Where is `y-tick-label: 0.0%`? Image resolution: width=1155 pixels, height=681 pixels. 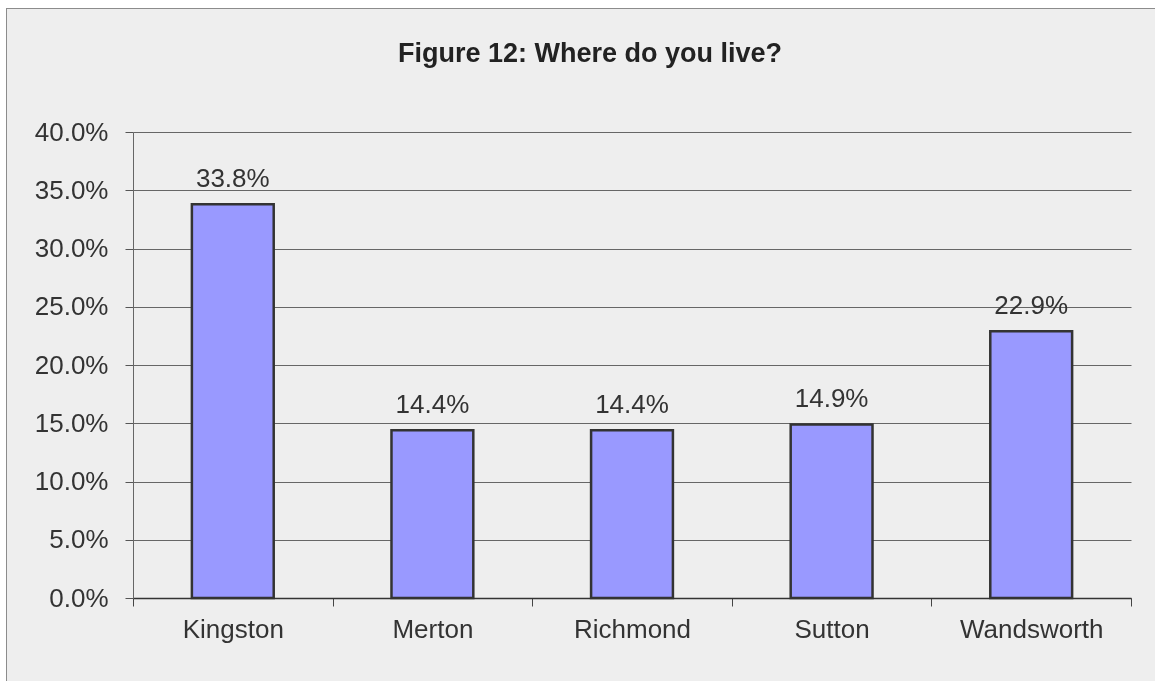
y-tick-label: 0.0% is located at coordinates (79, 597).